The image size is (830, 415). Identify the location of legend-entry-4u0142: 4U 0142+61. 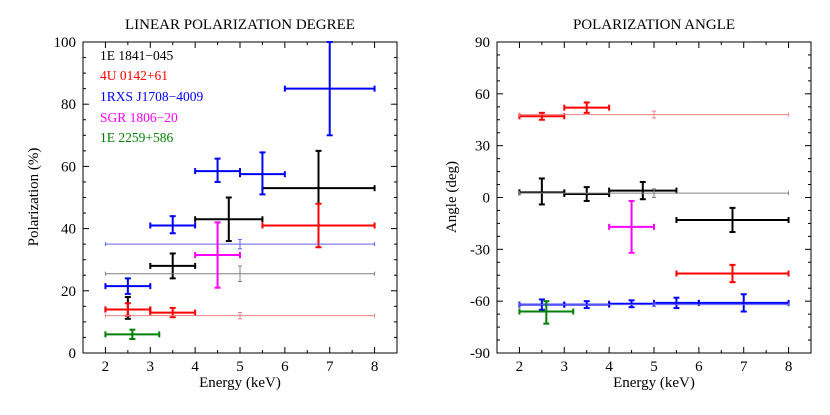
(134, 75).